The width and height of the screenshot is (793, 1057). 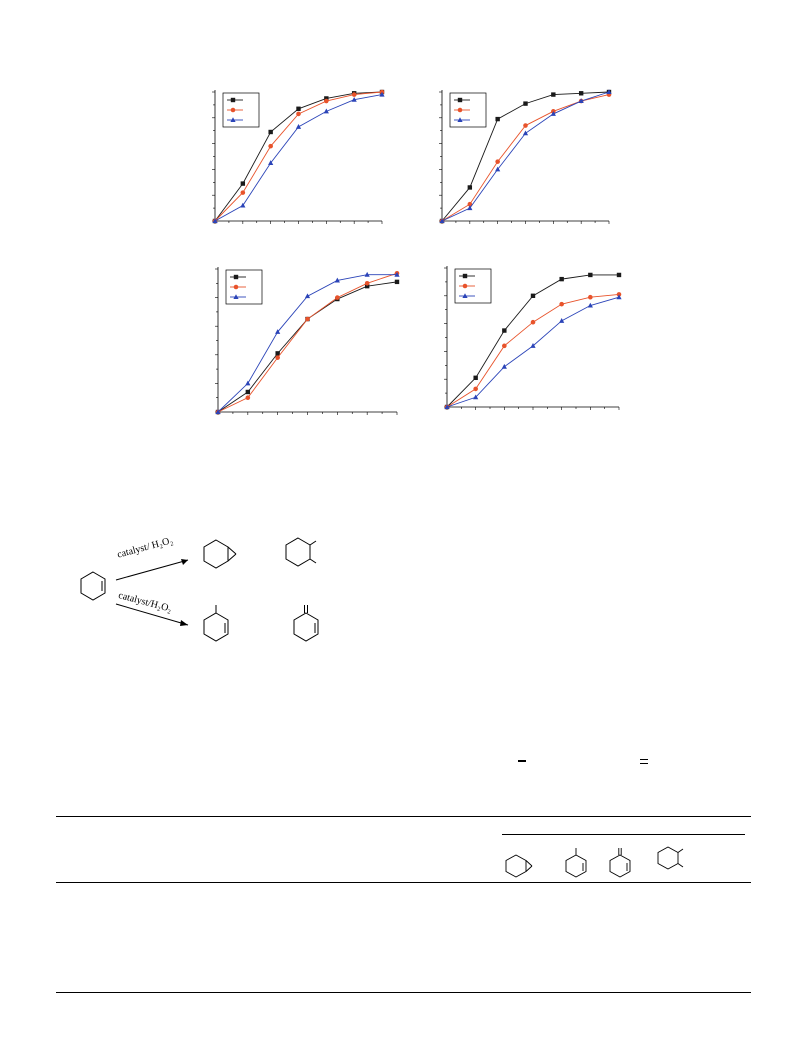 What do you see at coordinates (522, 761) in the screenshot?
I see `single-bond-glyph` at bounding box center [522, 761].